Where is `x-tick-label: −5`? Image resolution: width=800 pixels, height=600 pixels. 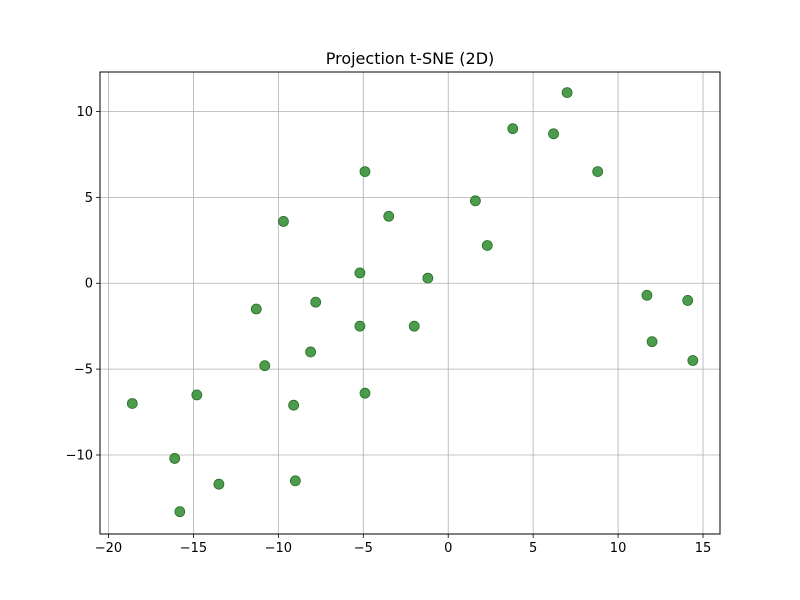
x-tick-label: −5 is located at coordinates (363, 548).